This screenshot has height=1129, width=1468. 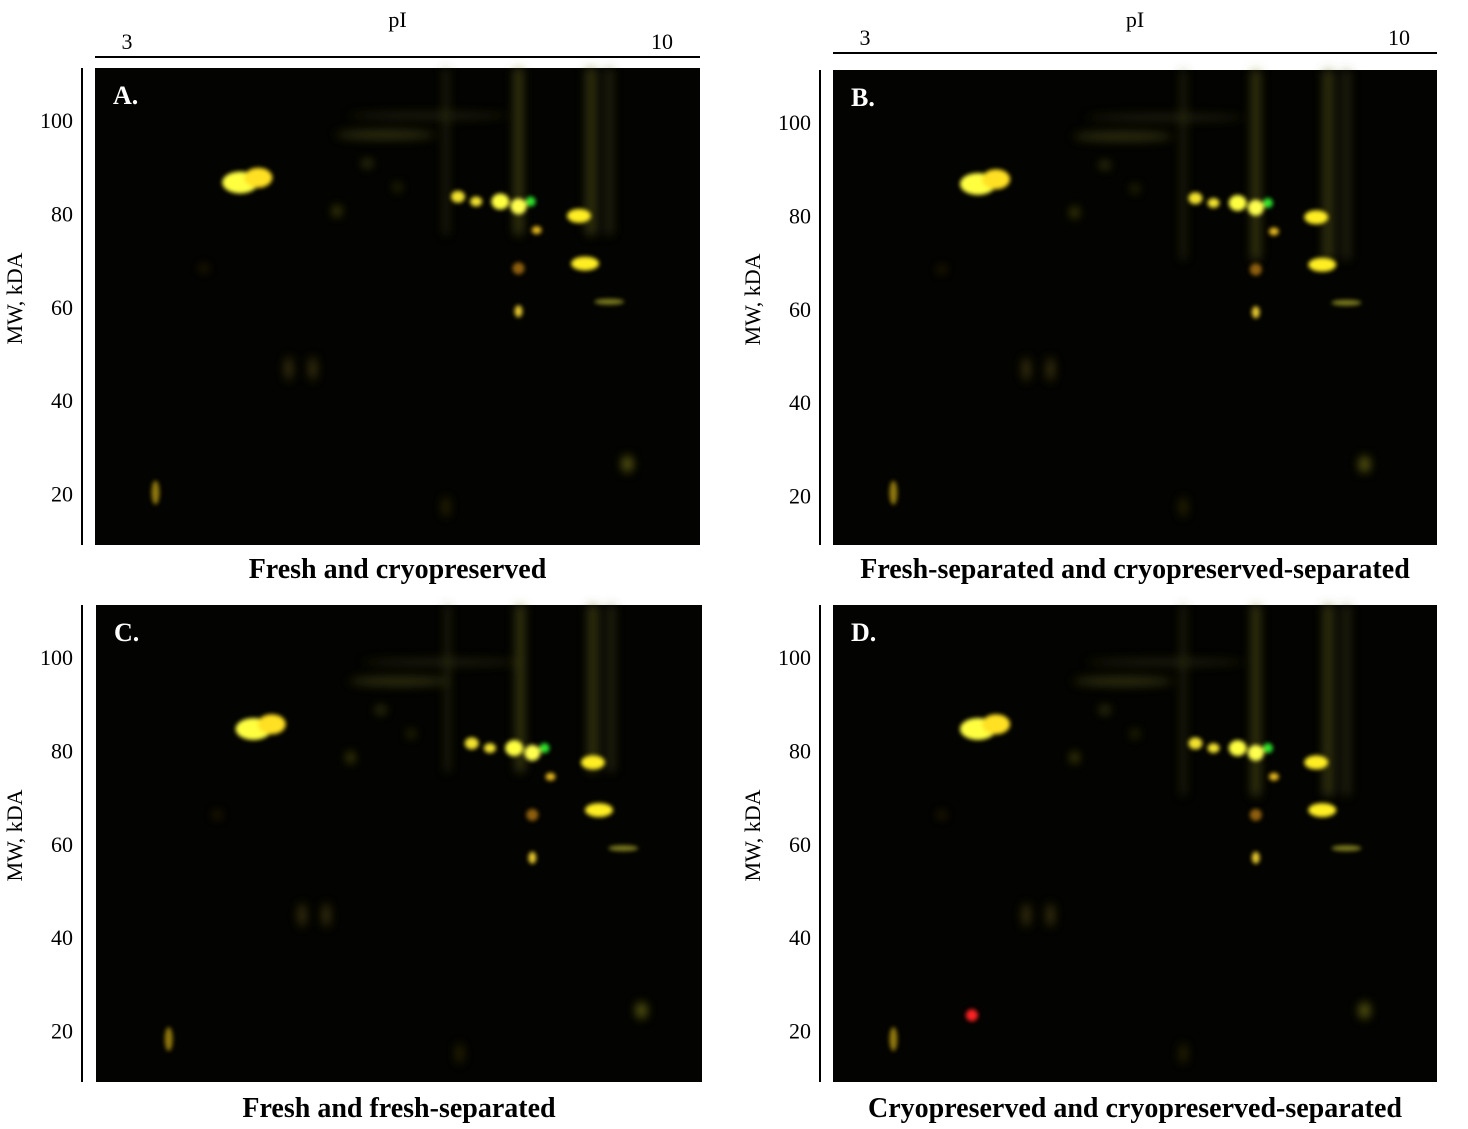 What do you see at coordinates (125, 95) in the screenshot?
I see `panel-label: A.` at bounding box center [125, 95].